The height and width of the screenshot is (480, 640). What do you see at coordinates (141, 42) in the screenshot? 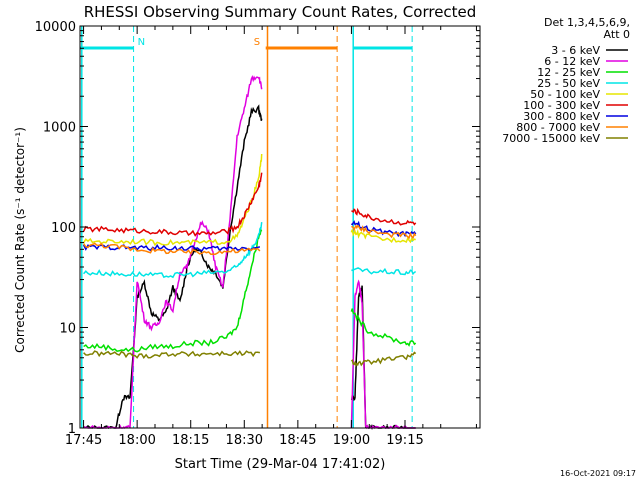
I see `marker-label-N: N` at bounding box center [141, 42].